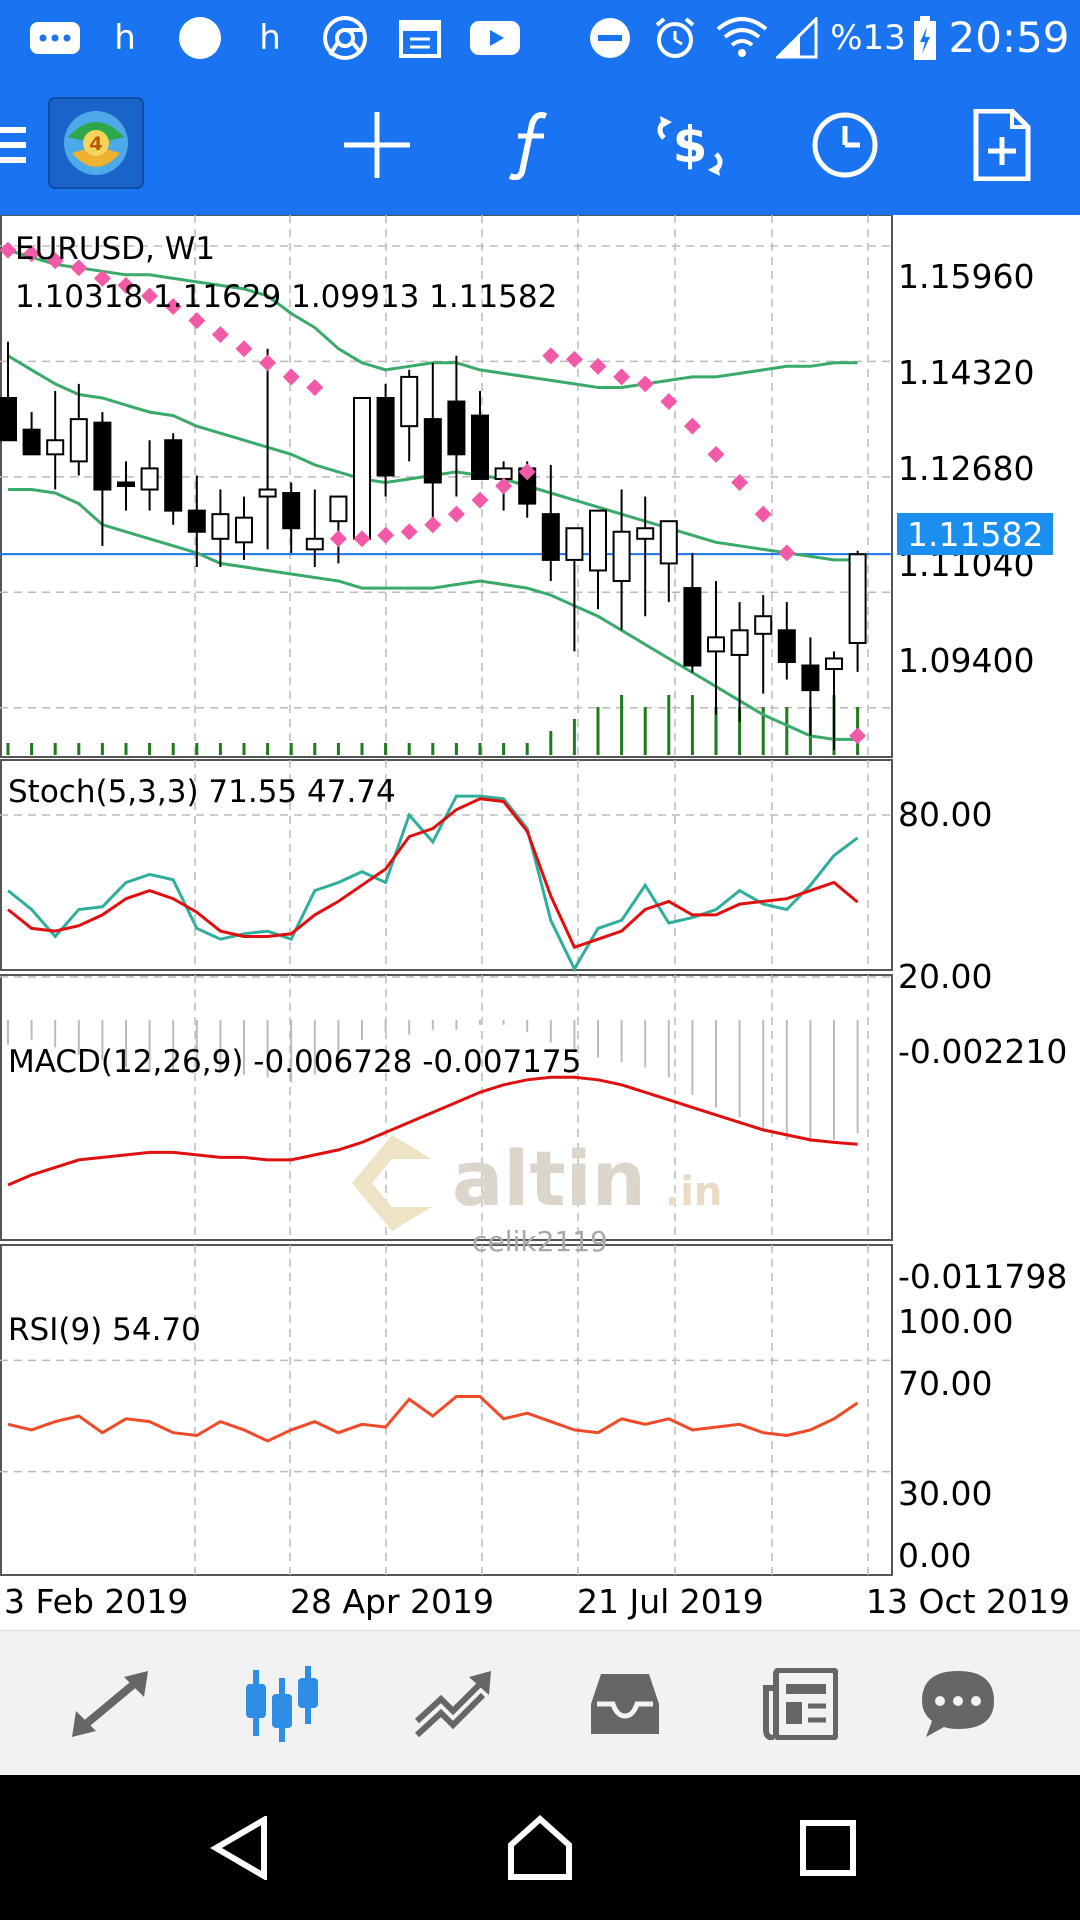 Image resolution: width=1080 pixels, height=1920 pixels. I want to click on clock-time: 20:59, so click(1009, 37).